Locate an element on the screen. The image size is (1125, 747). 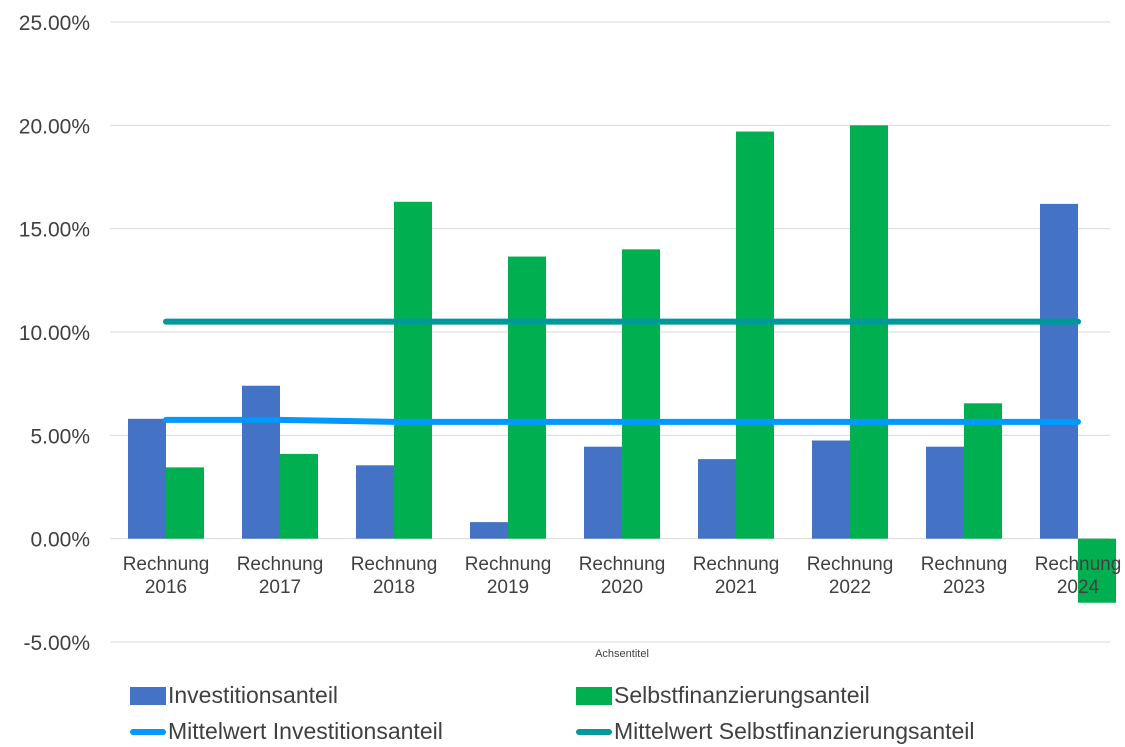
x-tick-label: Rechnung 2017 is located at coordinates (280, 576).